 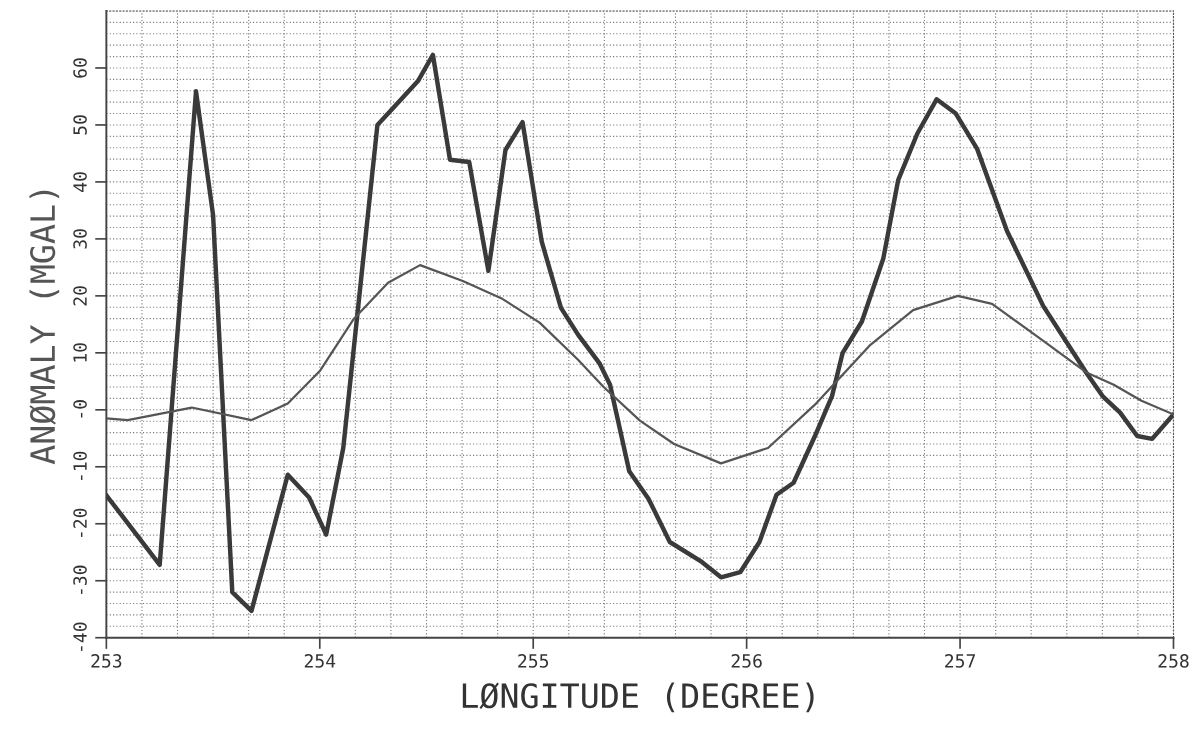 I want to click on y-tick-label: 10, so click(x=80, y=352).